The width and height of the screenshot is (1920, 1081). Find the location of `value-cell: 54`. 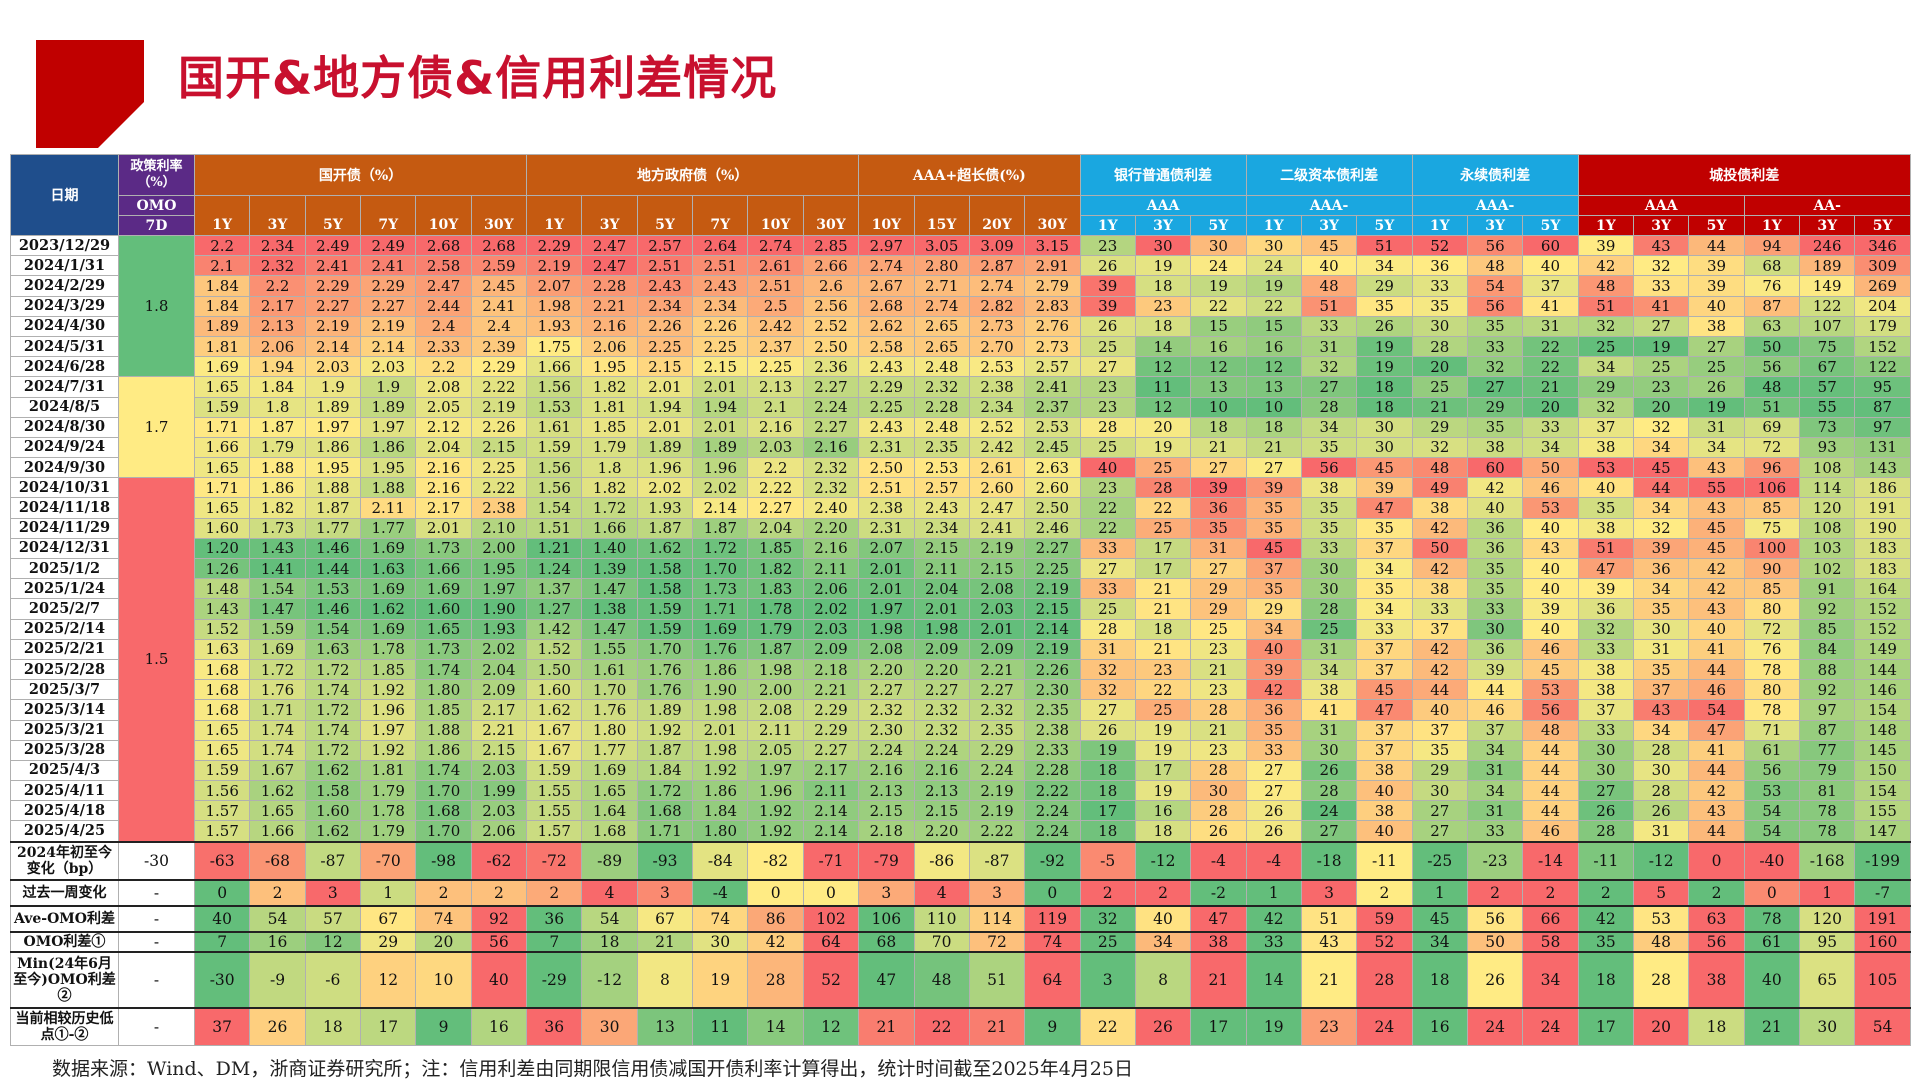

value-cell: 54 is located at coordinates (1495, 286).